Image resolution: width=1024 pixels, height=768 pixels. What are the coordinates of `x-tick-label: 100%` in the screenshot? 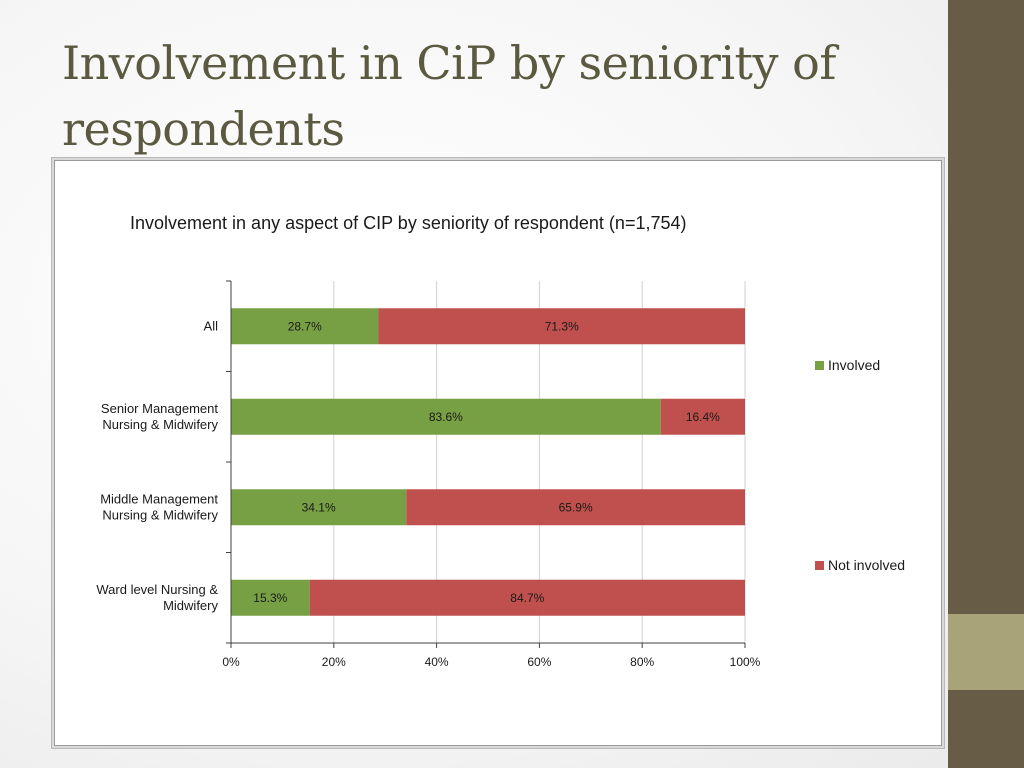 It's located at (745, 662).